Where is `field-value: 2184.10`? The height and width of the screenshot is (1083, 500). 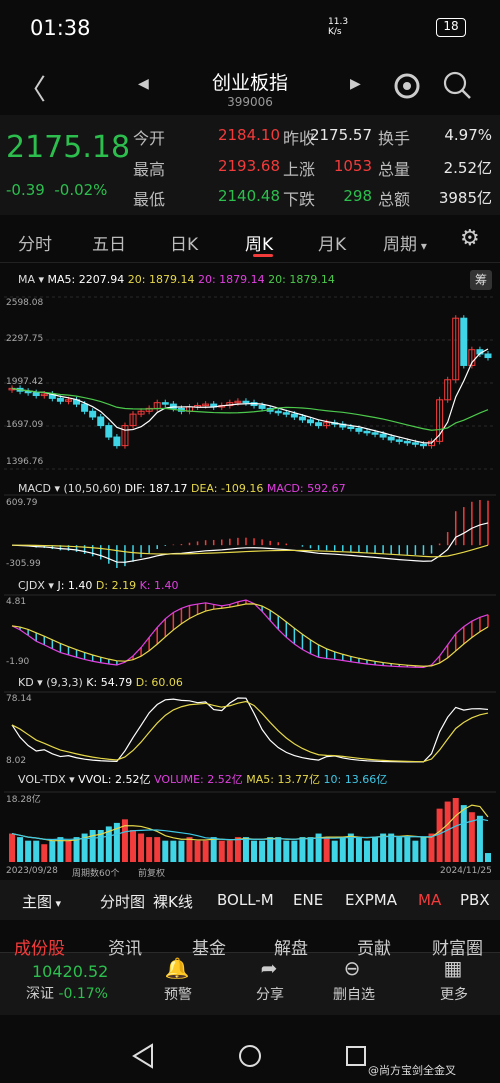 field-value: 2184.10 is located at coordinates (248, 135).